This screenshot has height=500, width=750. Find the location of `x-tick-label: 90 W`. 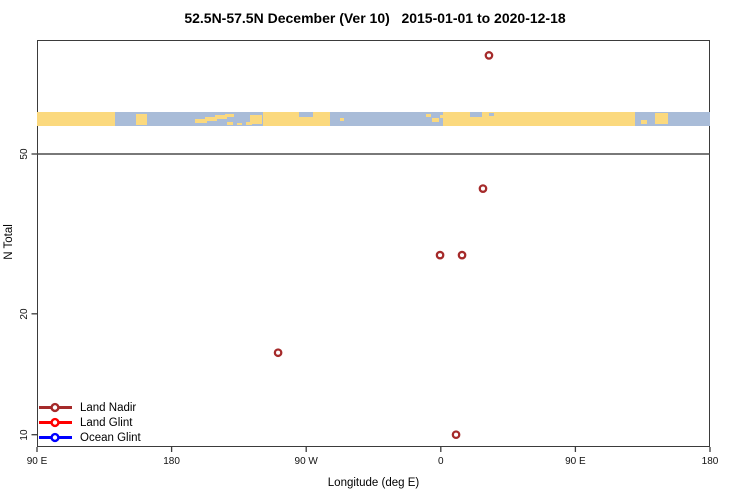

x-tick-label: 90 W is located at coordinates (306, 461).